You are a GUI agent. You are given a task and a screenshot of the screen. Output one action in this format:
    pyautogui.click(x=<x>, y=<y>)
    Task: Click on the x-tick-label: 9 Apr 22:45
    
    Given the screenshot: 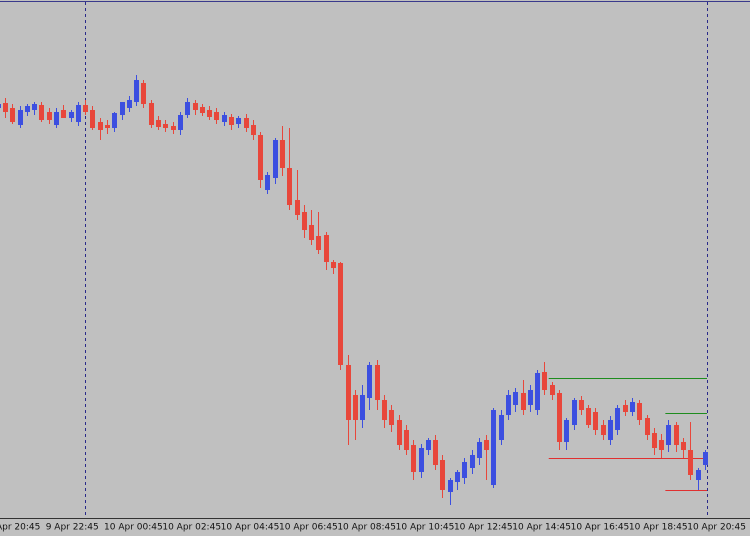 What is the action you would take?
    pyautogui.click(x=72, y=528)
    